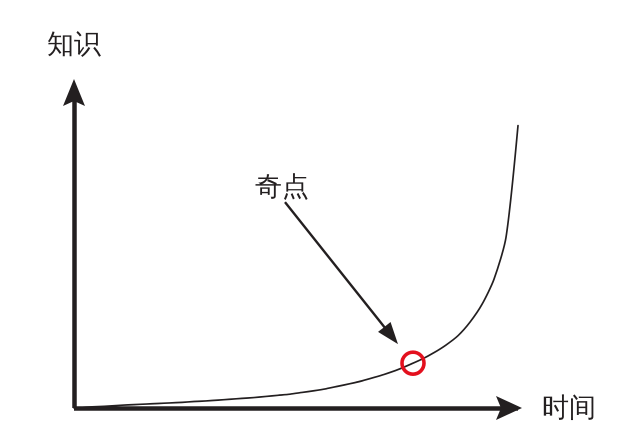 Image resolution: width=643 pixels, height=443 pixels. Describe the element at coordinates (74, 44) in the screenshot. I see `y-axis-title: 知识` at that location.